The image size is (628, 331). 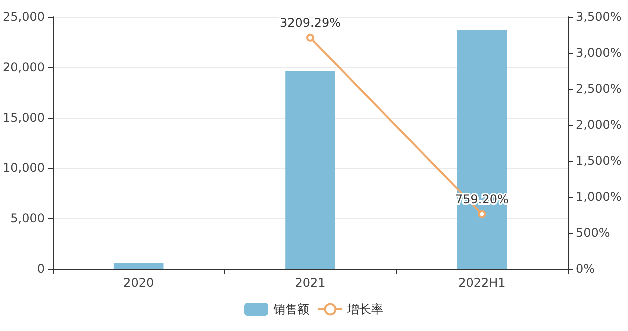 What do you see at coordinates (310, 283) in the screenshot?
I see `x-tick-label: 2021` at bounding box center [310, 283].